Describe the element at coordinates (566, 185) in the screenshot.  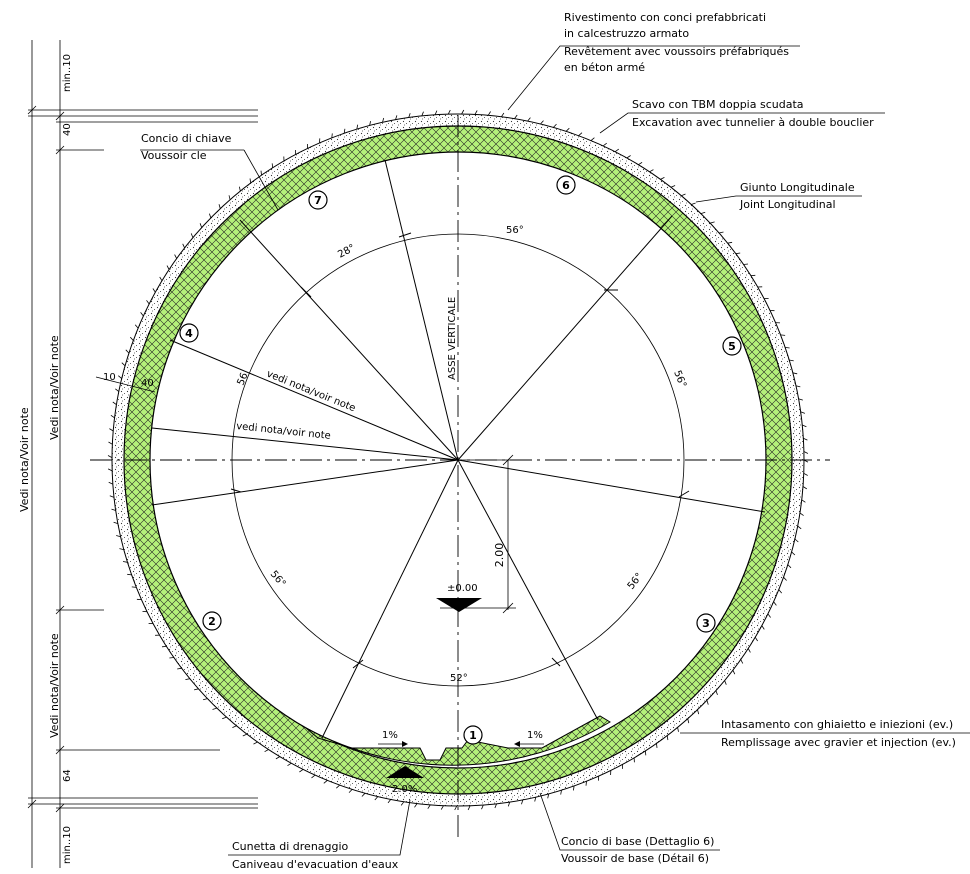
I see `segment-marker-6: 6` at that location.